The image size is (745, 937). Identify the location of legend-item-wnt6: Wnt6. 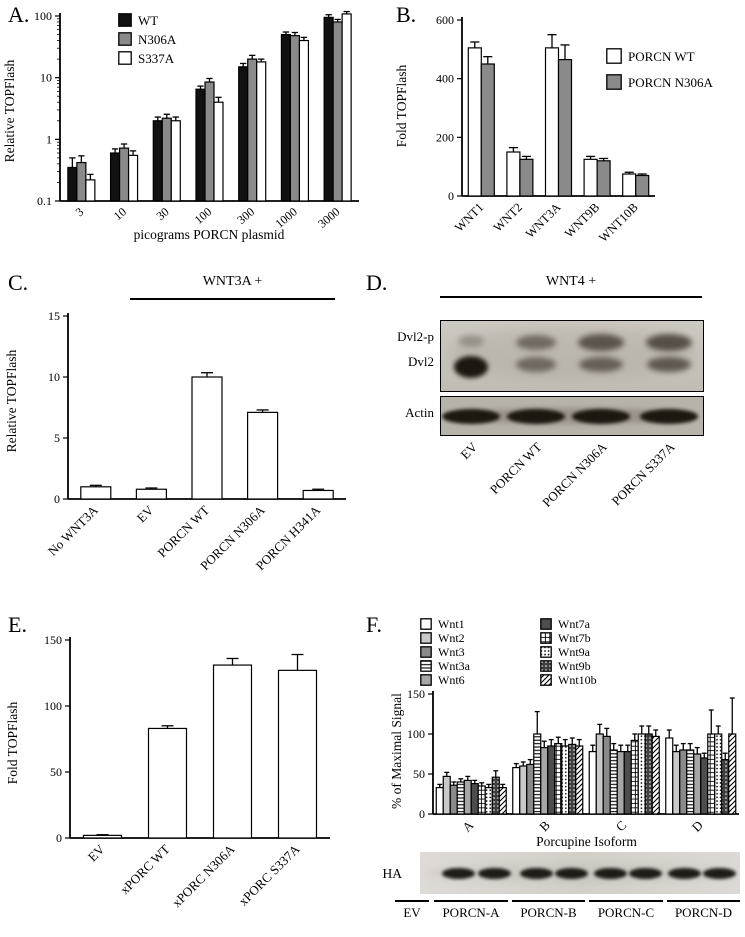
(445, 680).